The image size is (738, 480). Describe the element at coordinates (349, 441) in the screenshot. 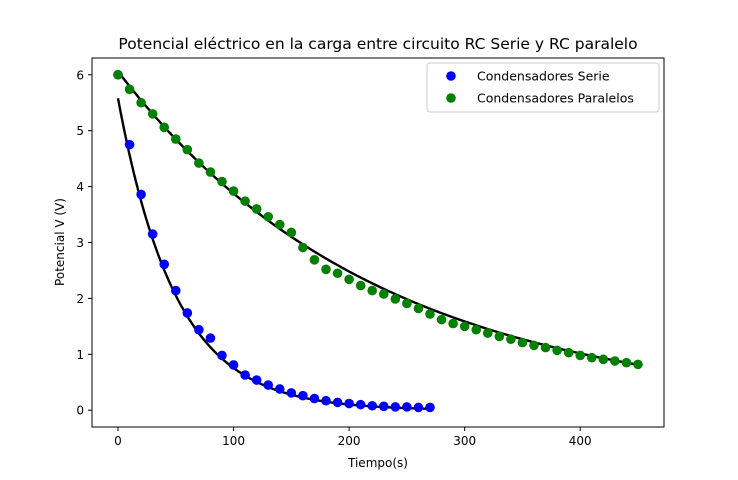

I see `x-tick-label: 200` at that location.